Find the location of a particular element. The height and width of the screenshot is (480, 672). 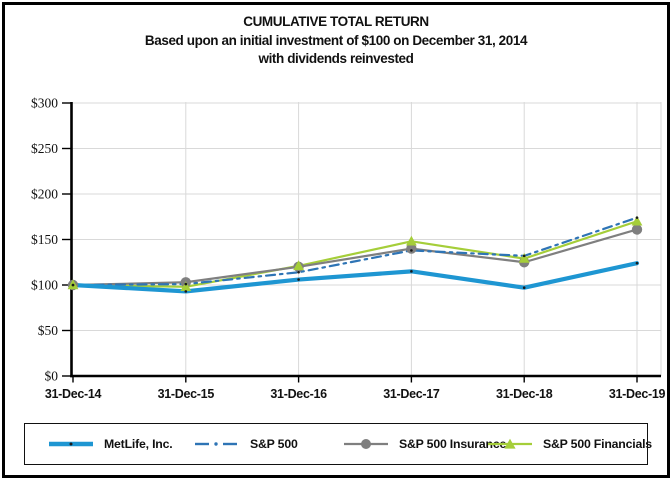

x-tick-label: 31-Dec-17 is located at coordinates (411, 394).